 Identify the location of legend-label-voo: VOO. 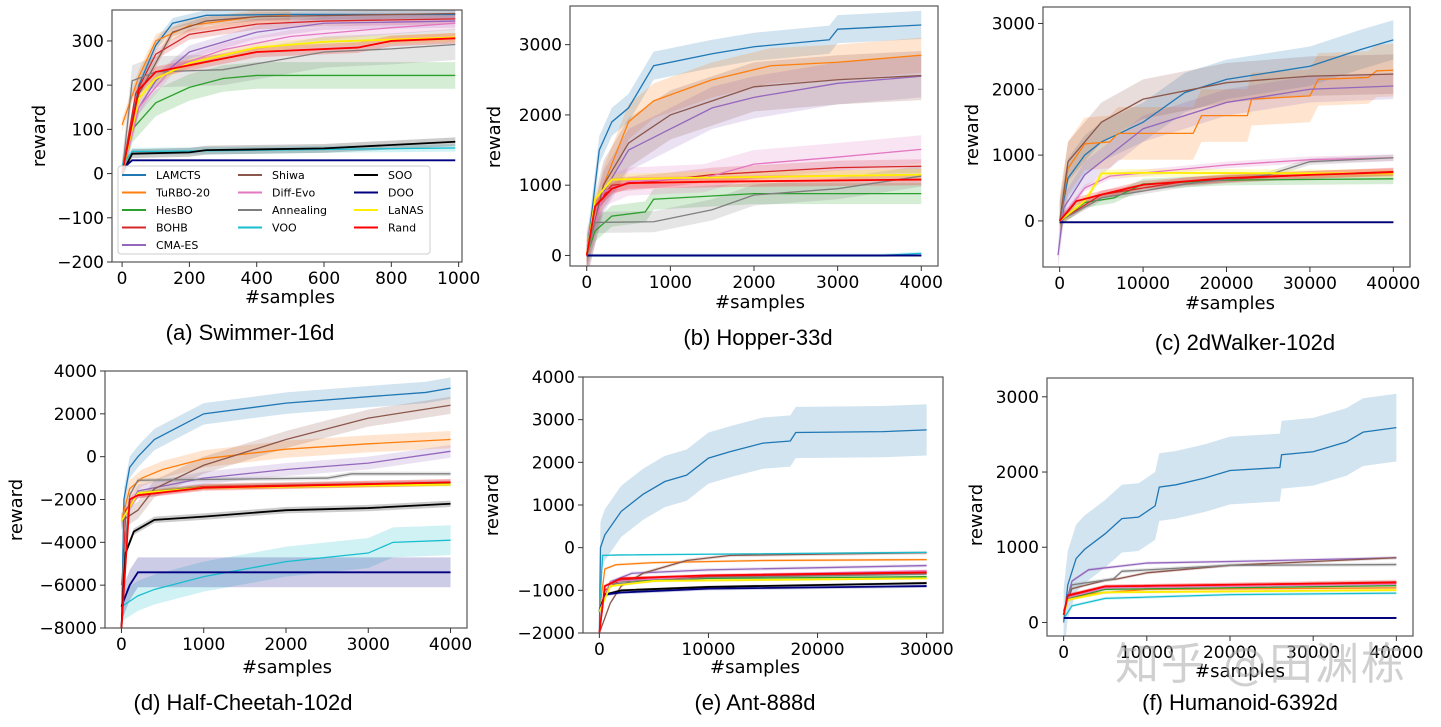
(284, 228).